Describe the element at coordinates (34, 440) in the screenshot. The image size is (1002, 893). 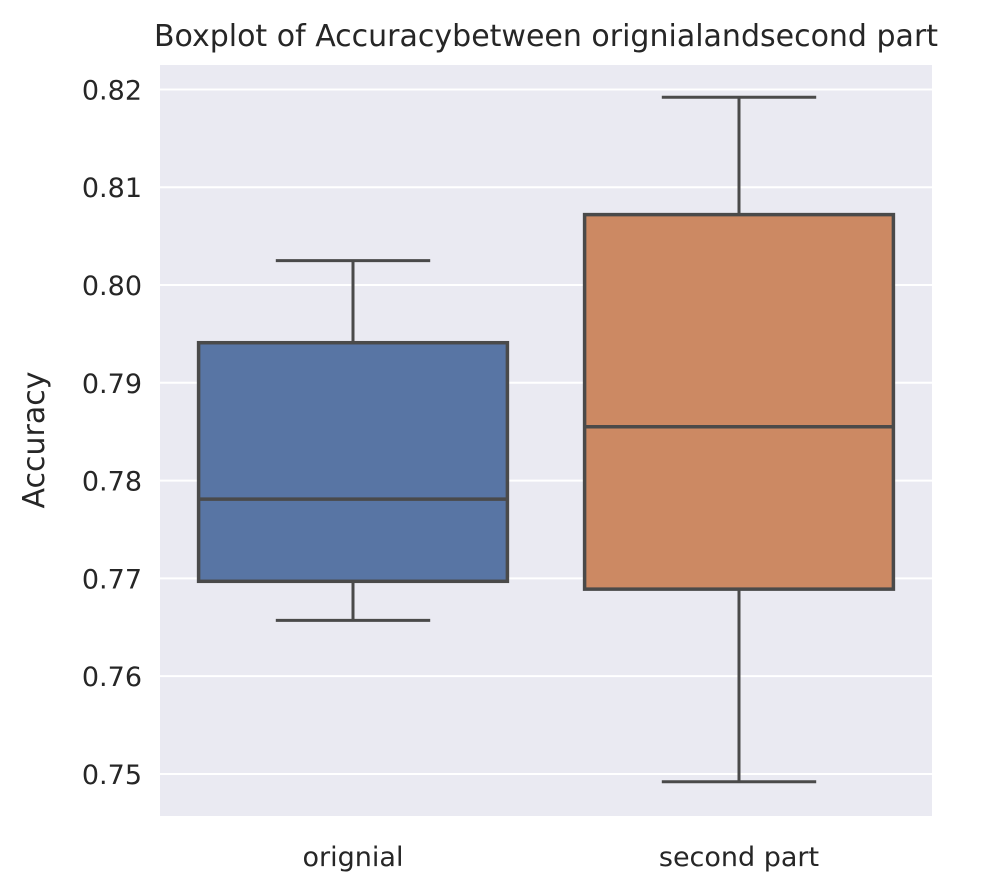
I see `y-axis-label: Accuracy` at that location.